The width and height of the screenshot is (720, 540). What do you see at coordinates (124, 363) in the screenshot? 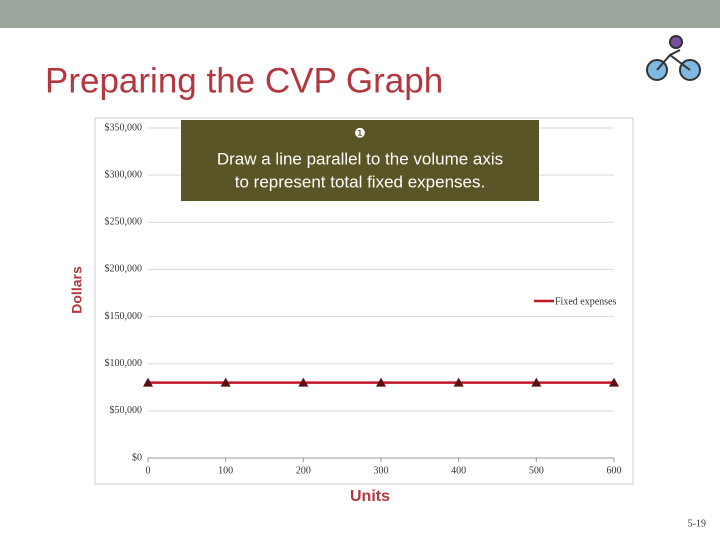
I see `y-tick-label: $100,000` at bounding box center [124, 363].